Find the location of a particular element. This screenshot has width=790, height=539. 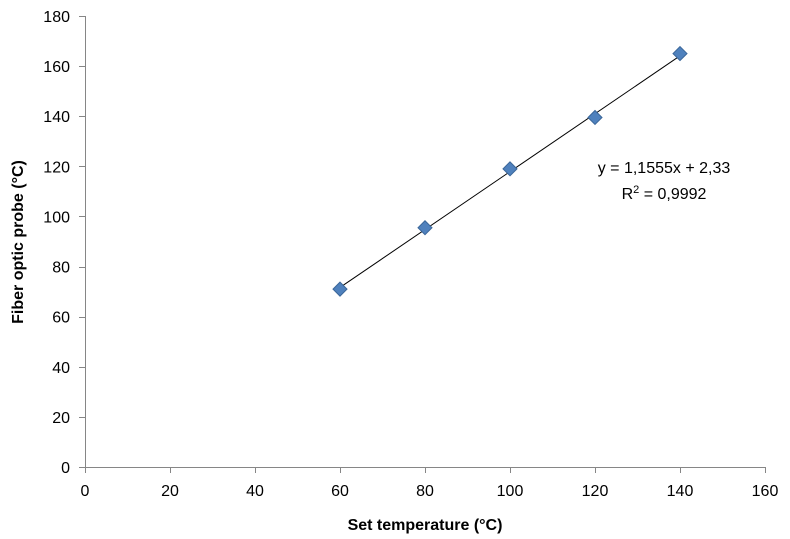

r-squared-label: R2 = 0,9992 is located at coordinates (664, 193).